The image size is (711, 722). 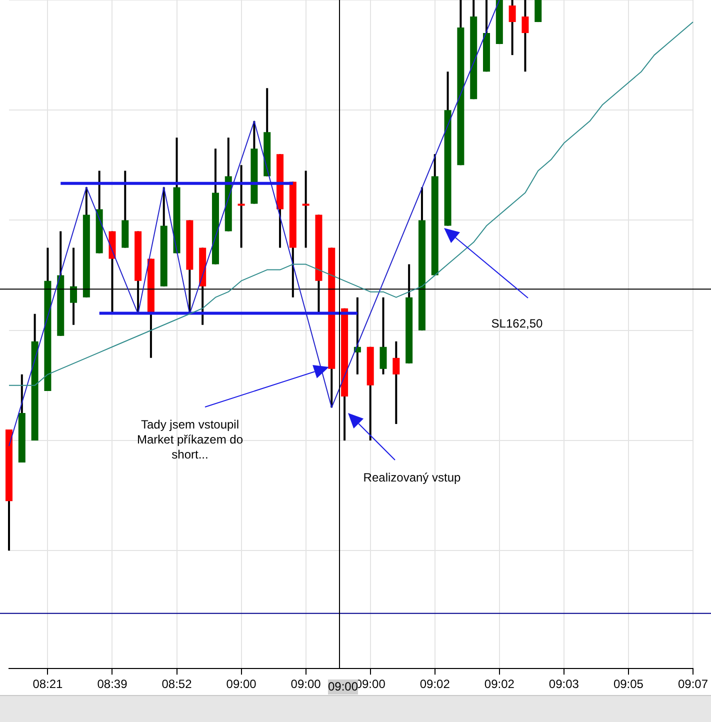 I want to click on x-tick-label: 09:03, so click(x=564, y=684).